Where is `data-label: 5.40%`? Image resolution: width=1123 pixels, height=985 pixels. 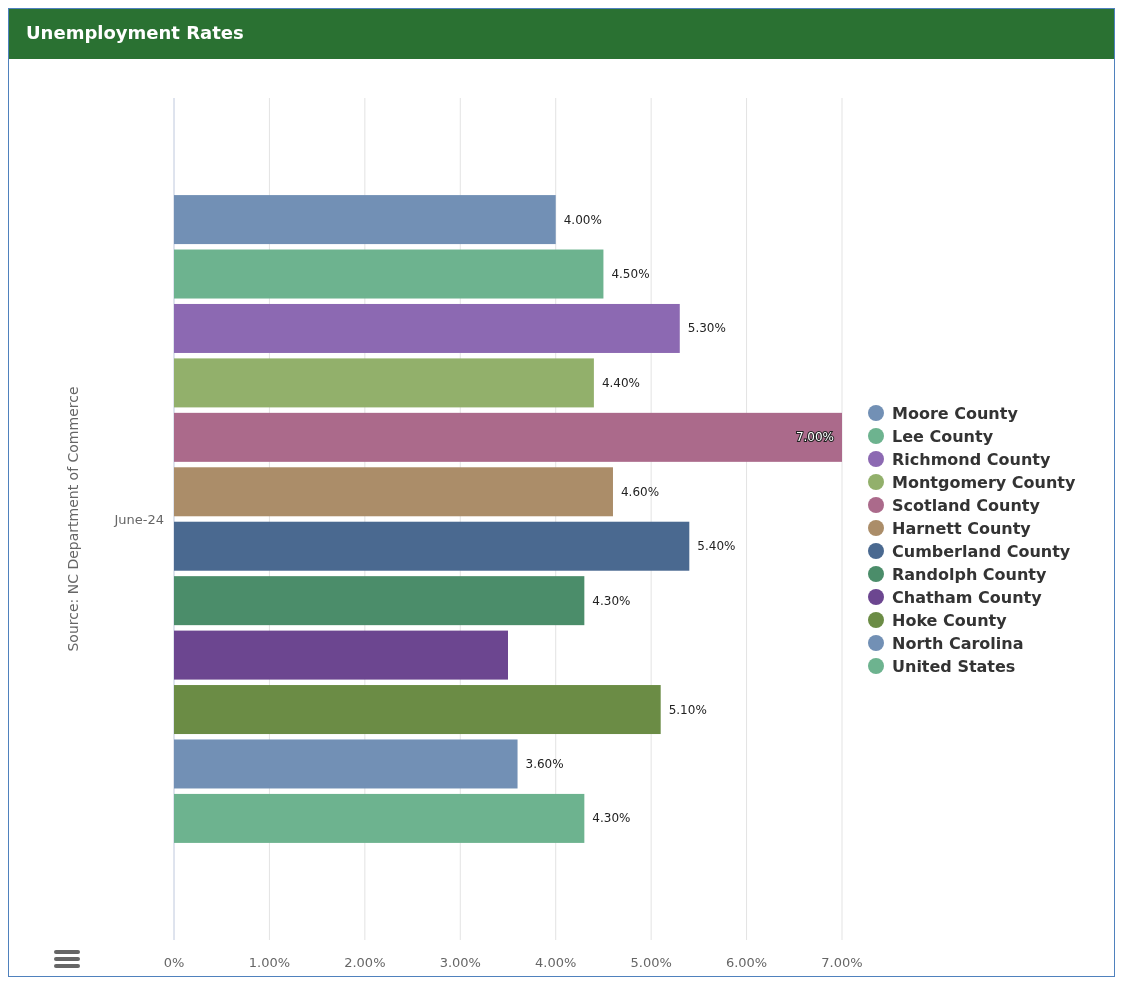 data-label: 5.40% is located at coordinates (716, 546).